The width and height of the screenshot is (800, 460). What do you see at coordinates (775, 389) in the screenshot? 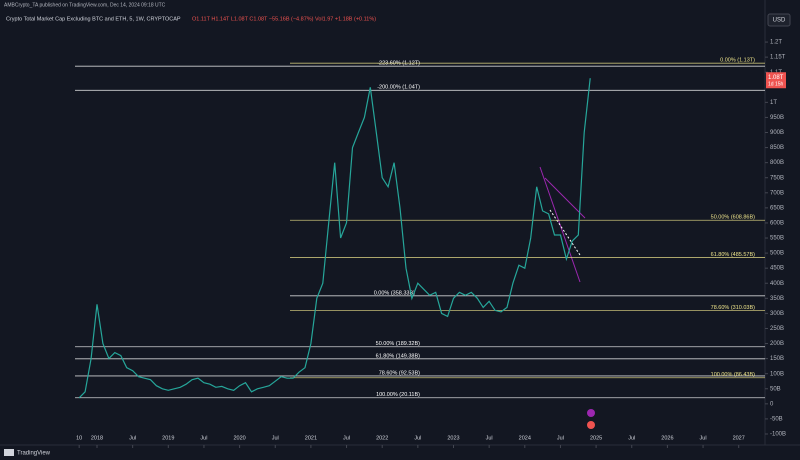
I see `y-tick-label: 50B` at bounding box center [775, 389].